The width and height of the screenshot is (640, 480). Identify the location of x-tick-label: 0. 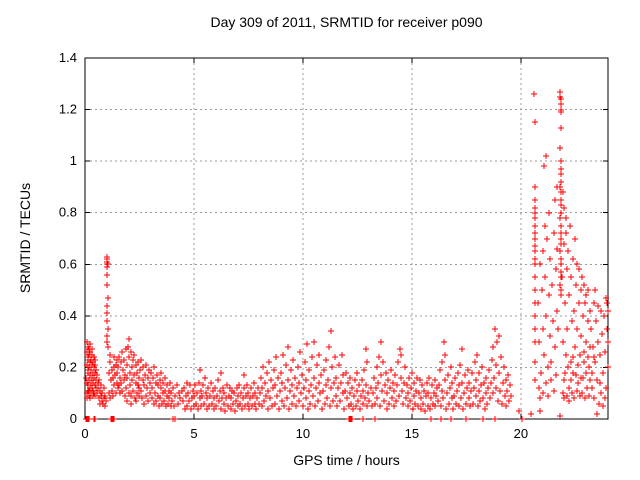
(84, 433).